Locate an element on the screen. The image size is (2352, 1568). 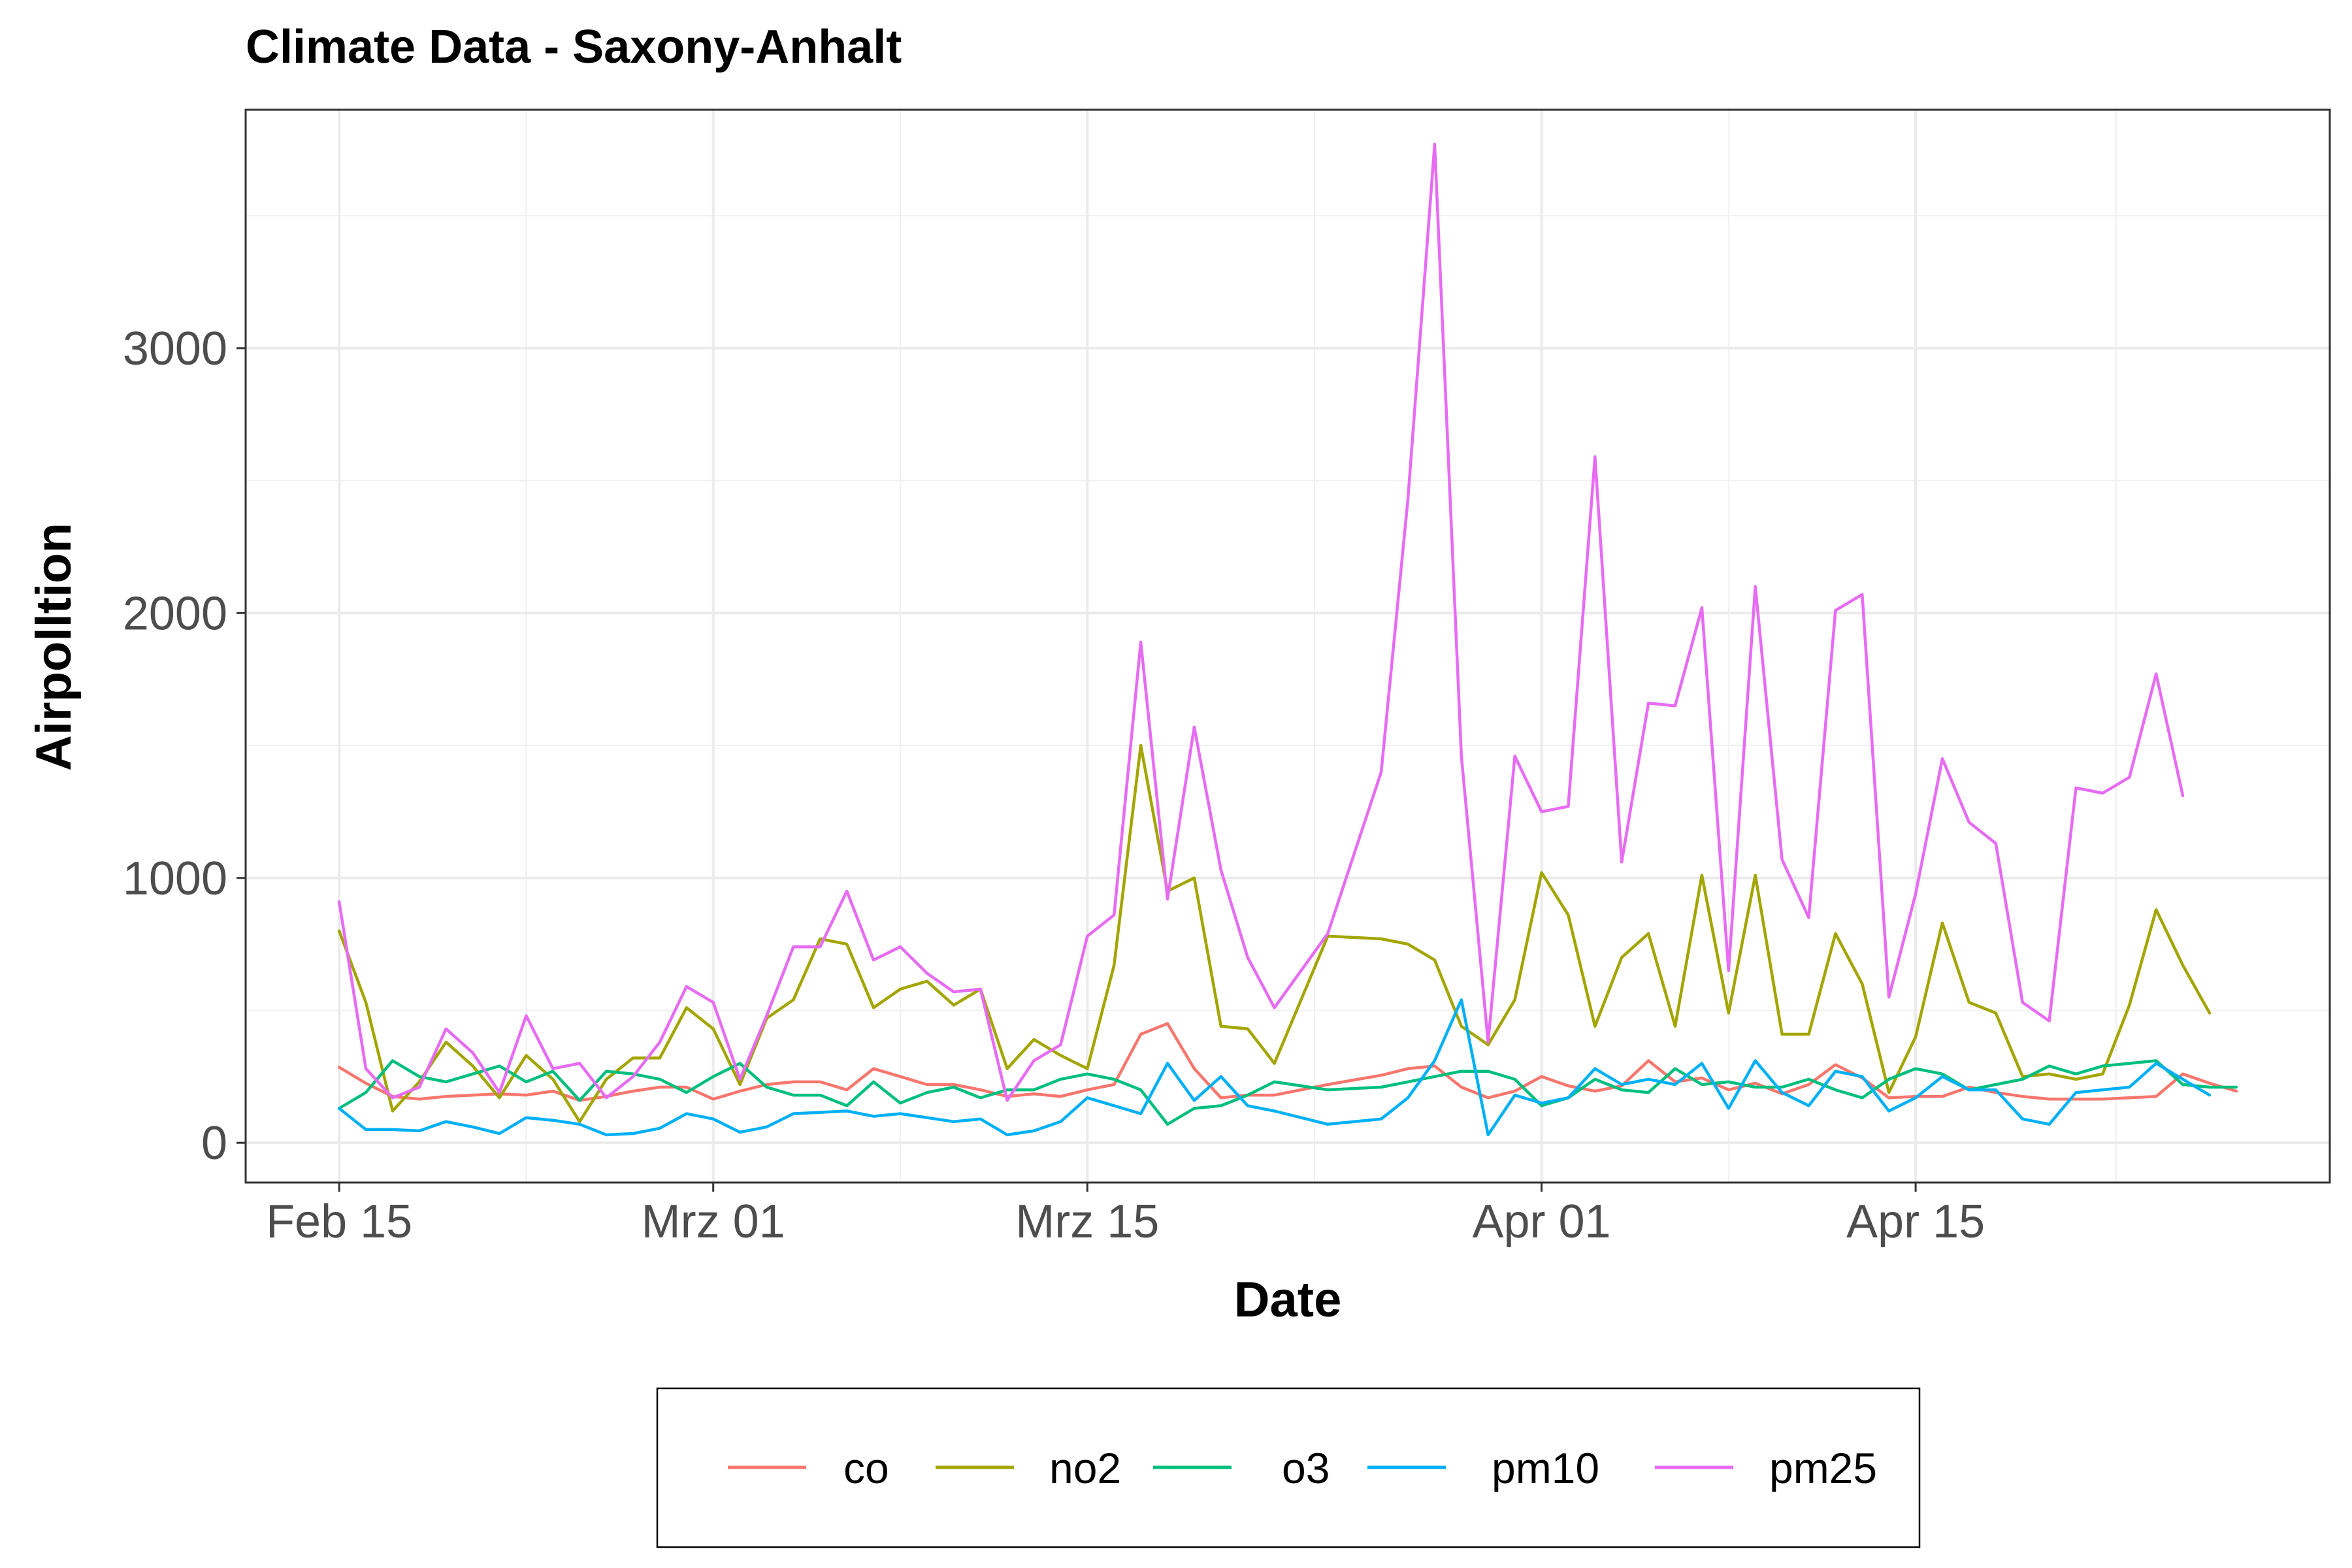
legend-label-pm10: pm10 is located at coordinates (1545, 1468).